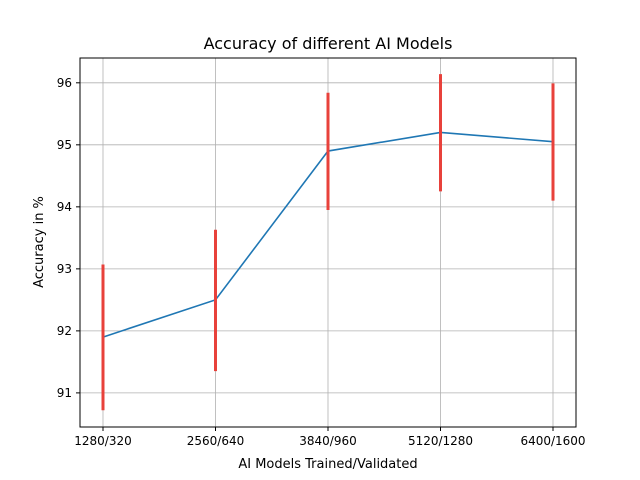  What do you see at coordinates (68, 238) in the screenshot?
I see `y-axis-ticks: 91 92 93 94 95 96` at bounding box center [68, 238].